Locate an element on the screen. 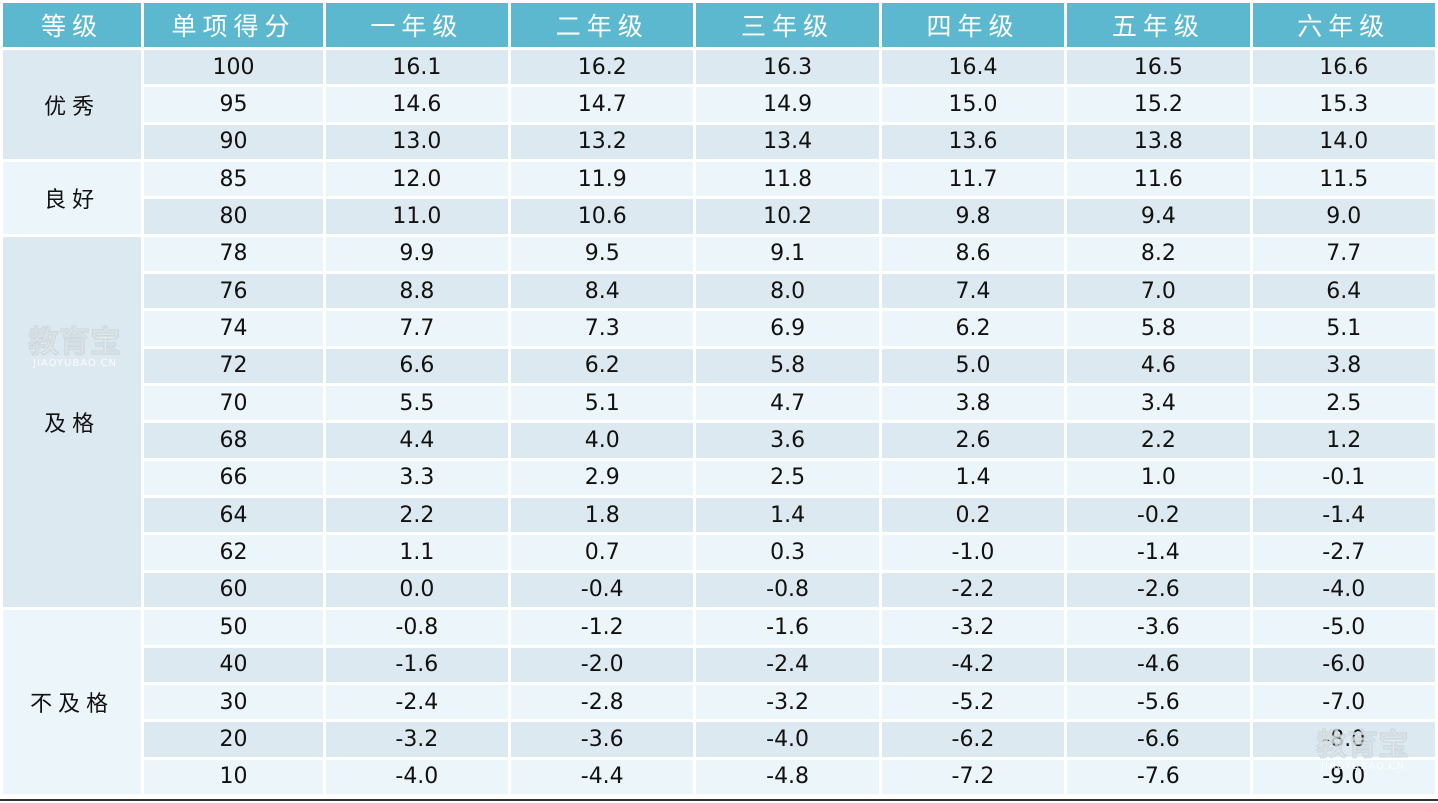 This screenshot has width=1438, height=803. table-row: 70 5.5 5.1 4.7 3.8 3.4 2.5 is located at coordinates (719, 403).